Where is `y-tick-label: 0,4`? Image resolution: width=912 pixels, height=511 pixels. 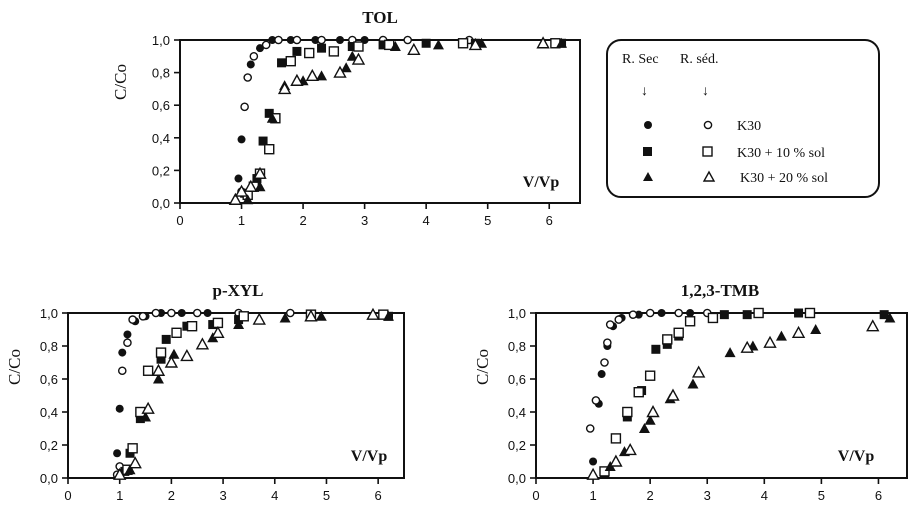 y-tick-label: 0,4 is located at coordinates (49, 412).